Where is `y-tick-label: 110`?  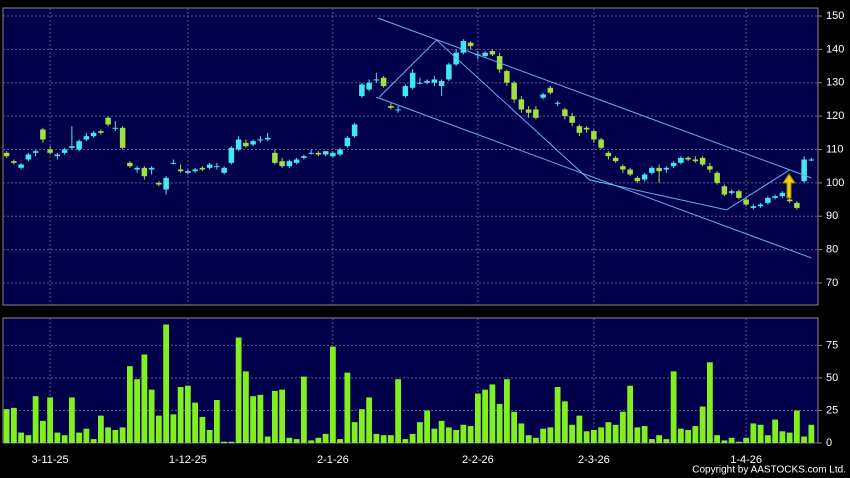 y-tick-label: 110 is located at coordinates (835, 149).